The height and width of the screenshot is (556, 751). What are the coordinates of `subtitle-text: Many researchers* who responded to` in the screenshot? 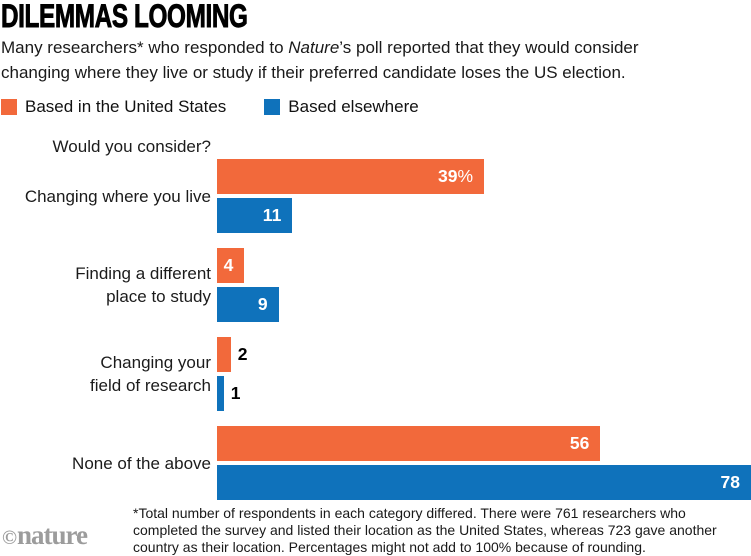 It's located at (145, 47).